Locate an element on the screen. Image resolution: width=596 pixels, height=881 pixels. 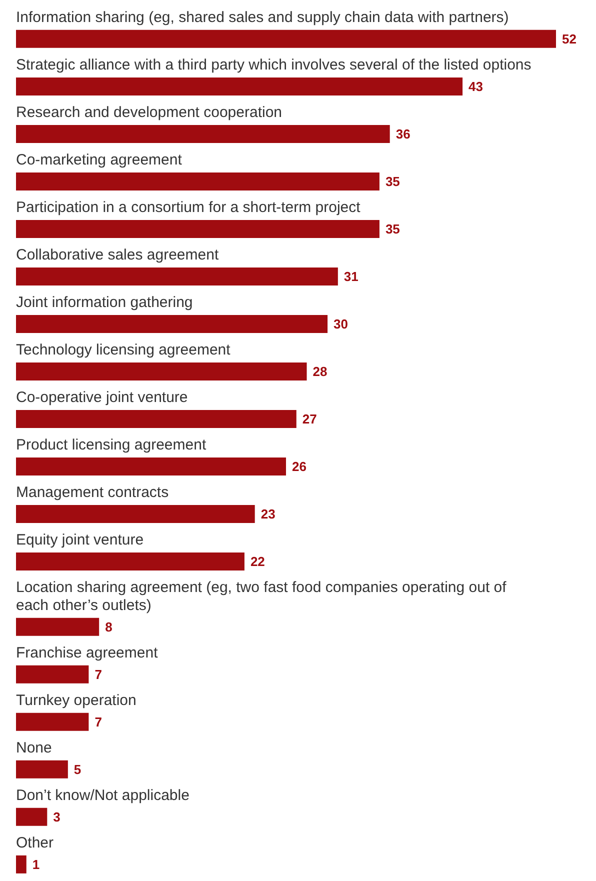
data-label: 22 is located at coordinates (257, 562).